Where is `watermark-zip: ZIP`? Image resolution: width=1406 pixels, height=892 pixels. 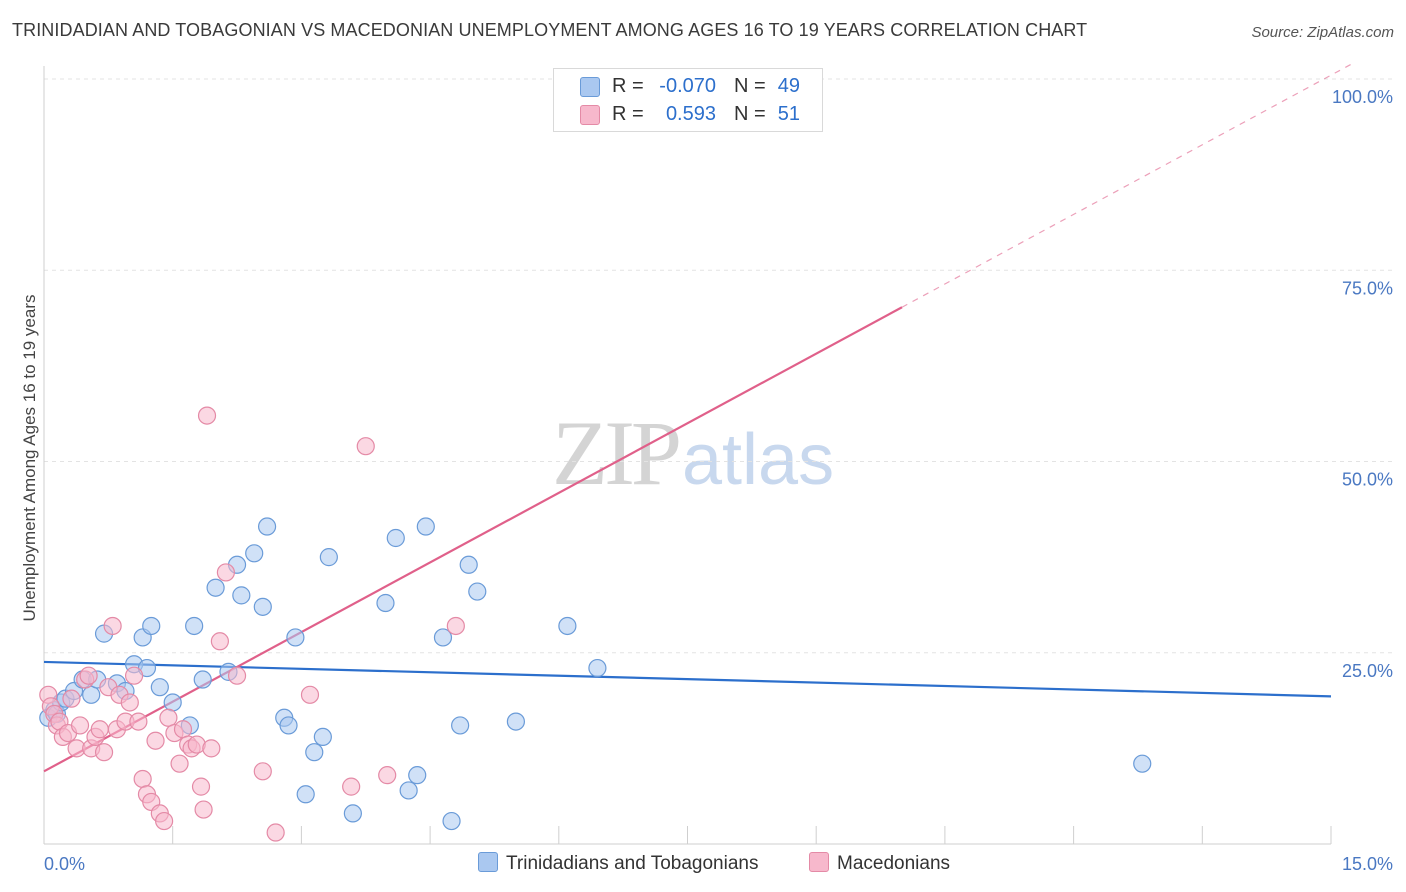 watermark-zip: ZIP is located at coordinates (617, 453).